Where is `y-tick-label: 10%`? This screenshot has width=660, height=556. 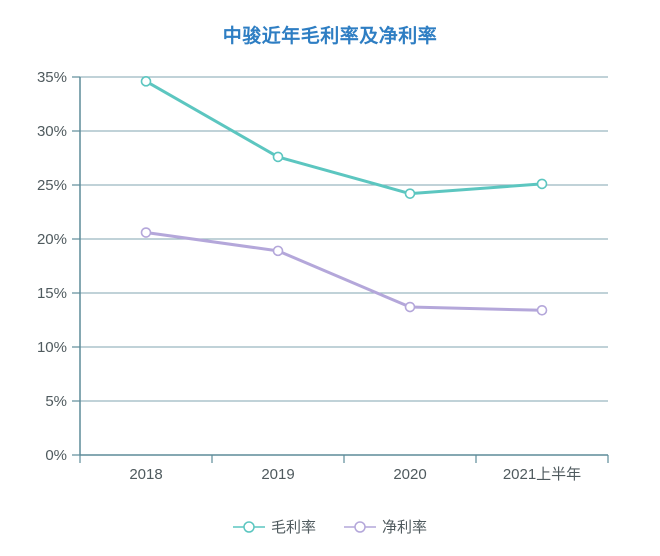 y-tick-label: 10% is located at coordinates (52, 347).